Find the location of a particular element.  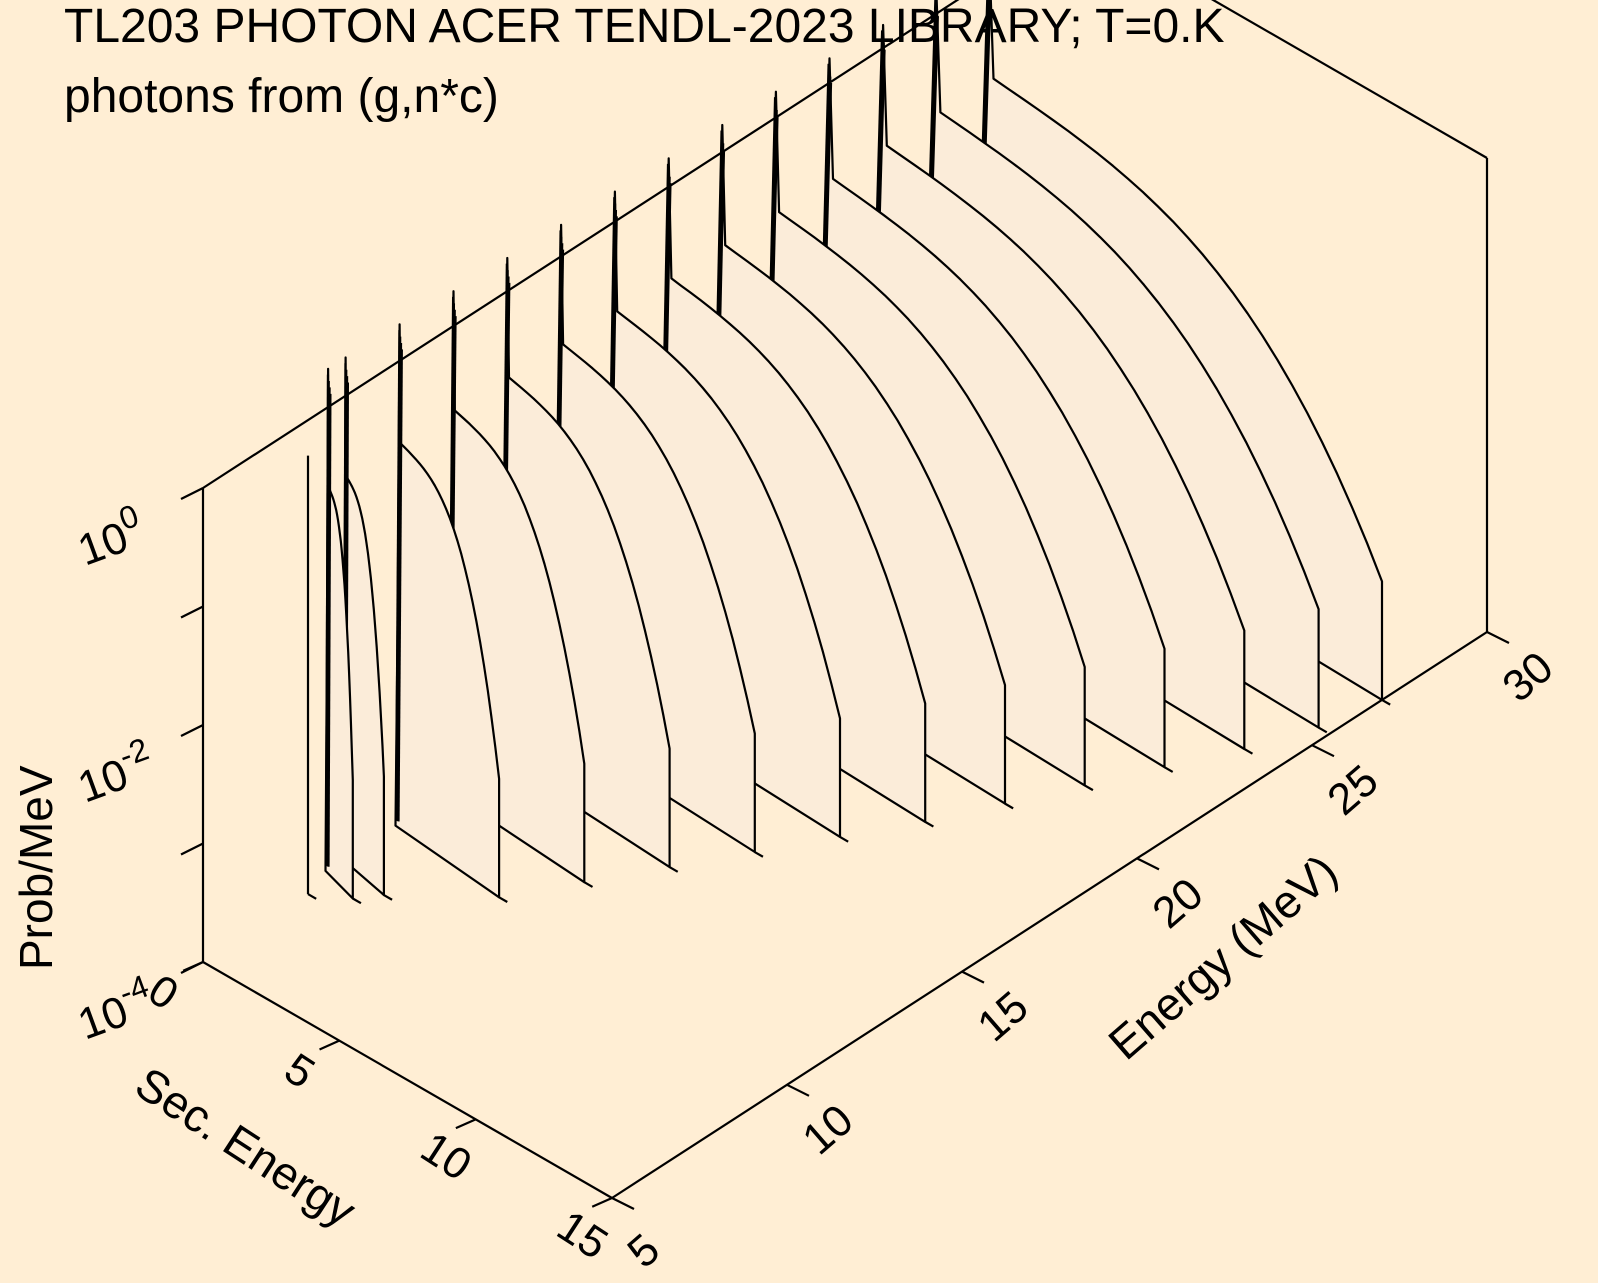

x-axis-line is located at coordinates (407, 1080).